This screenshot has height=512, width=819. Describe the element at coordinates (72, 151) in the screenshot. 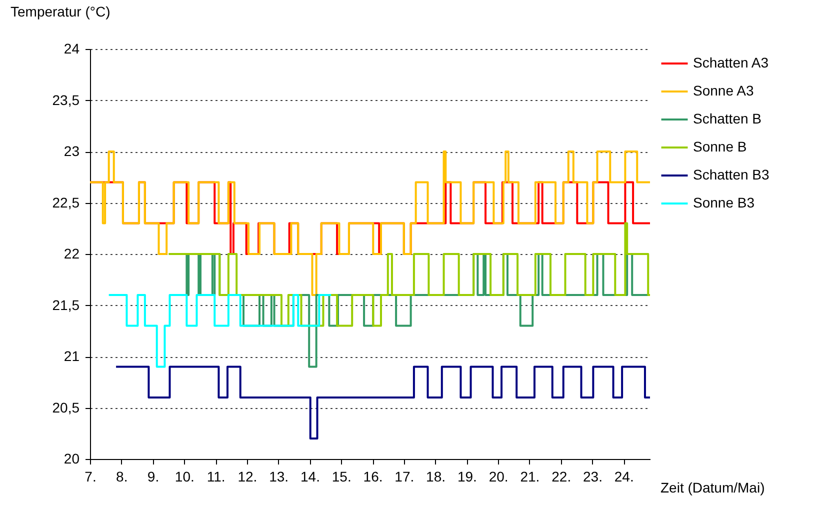

I see `y-tick-label: 23` at that location.